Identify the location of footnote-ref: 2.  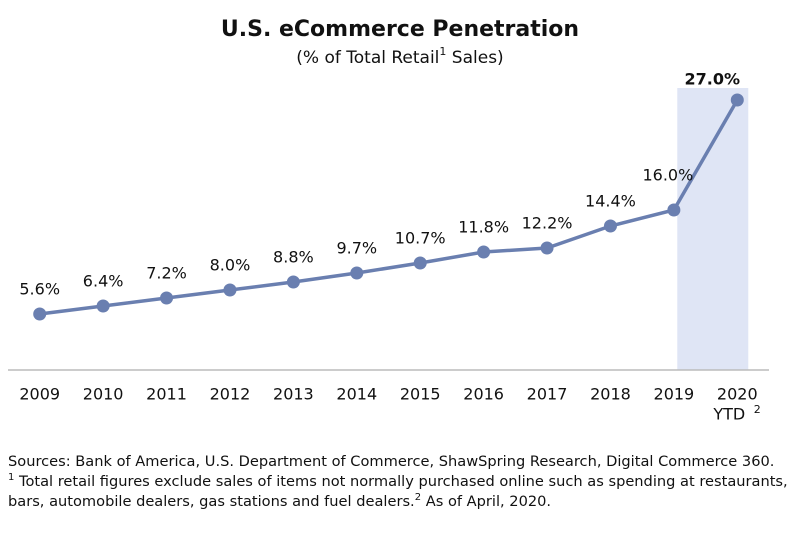
(418, 497).